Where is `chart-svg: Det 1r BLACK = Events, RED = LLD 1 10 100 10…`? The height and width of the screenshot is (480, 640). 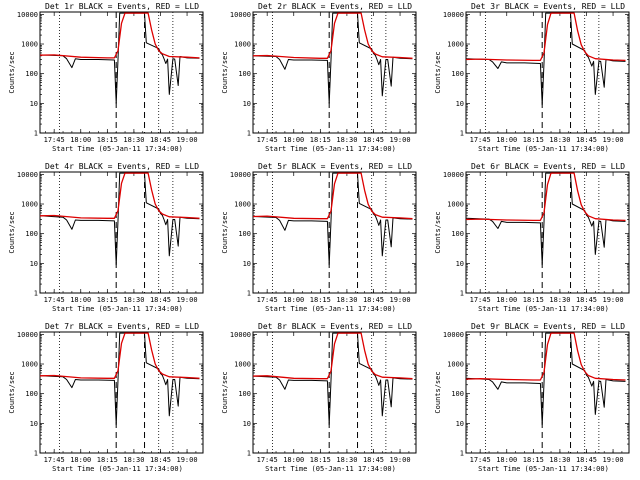 chart-svg: Det 1r BLACK = Events, RED = LLD 1 10 100 10… is located at coordinates (106, 77).